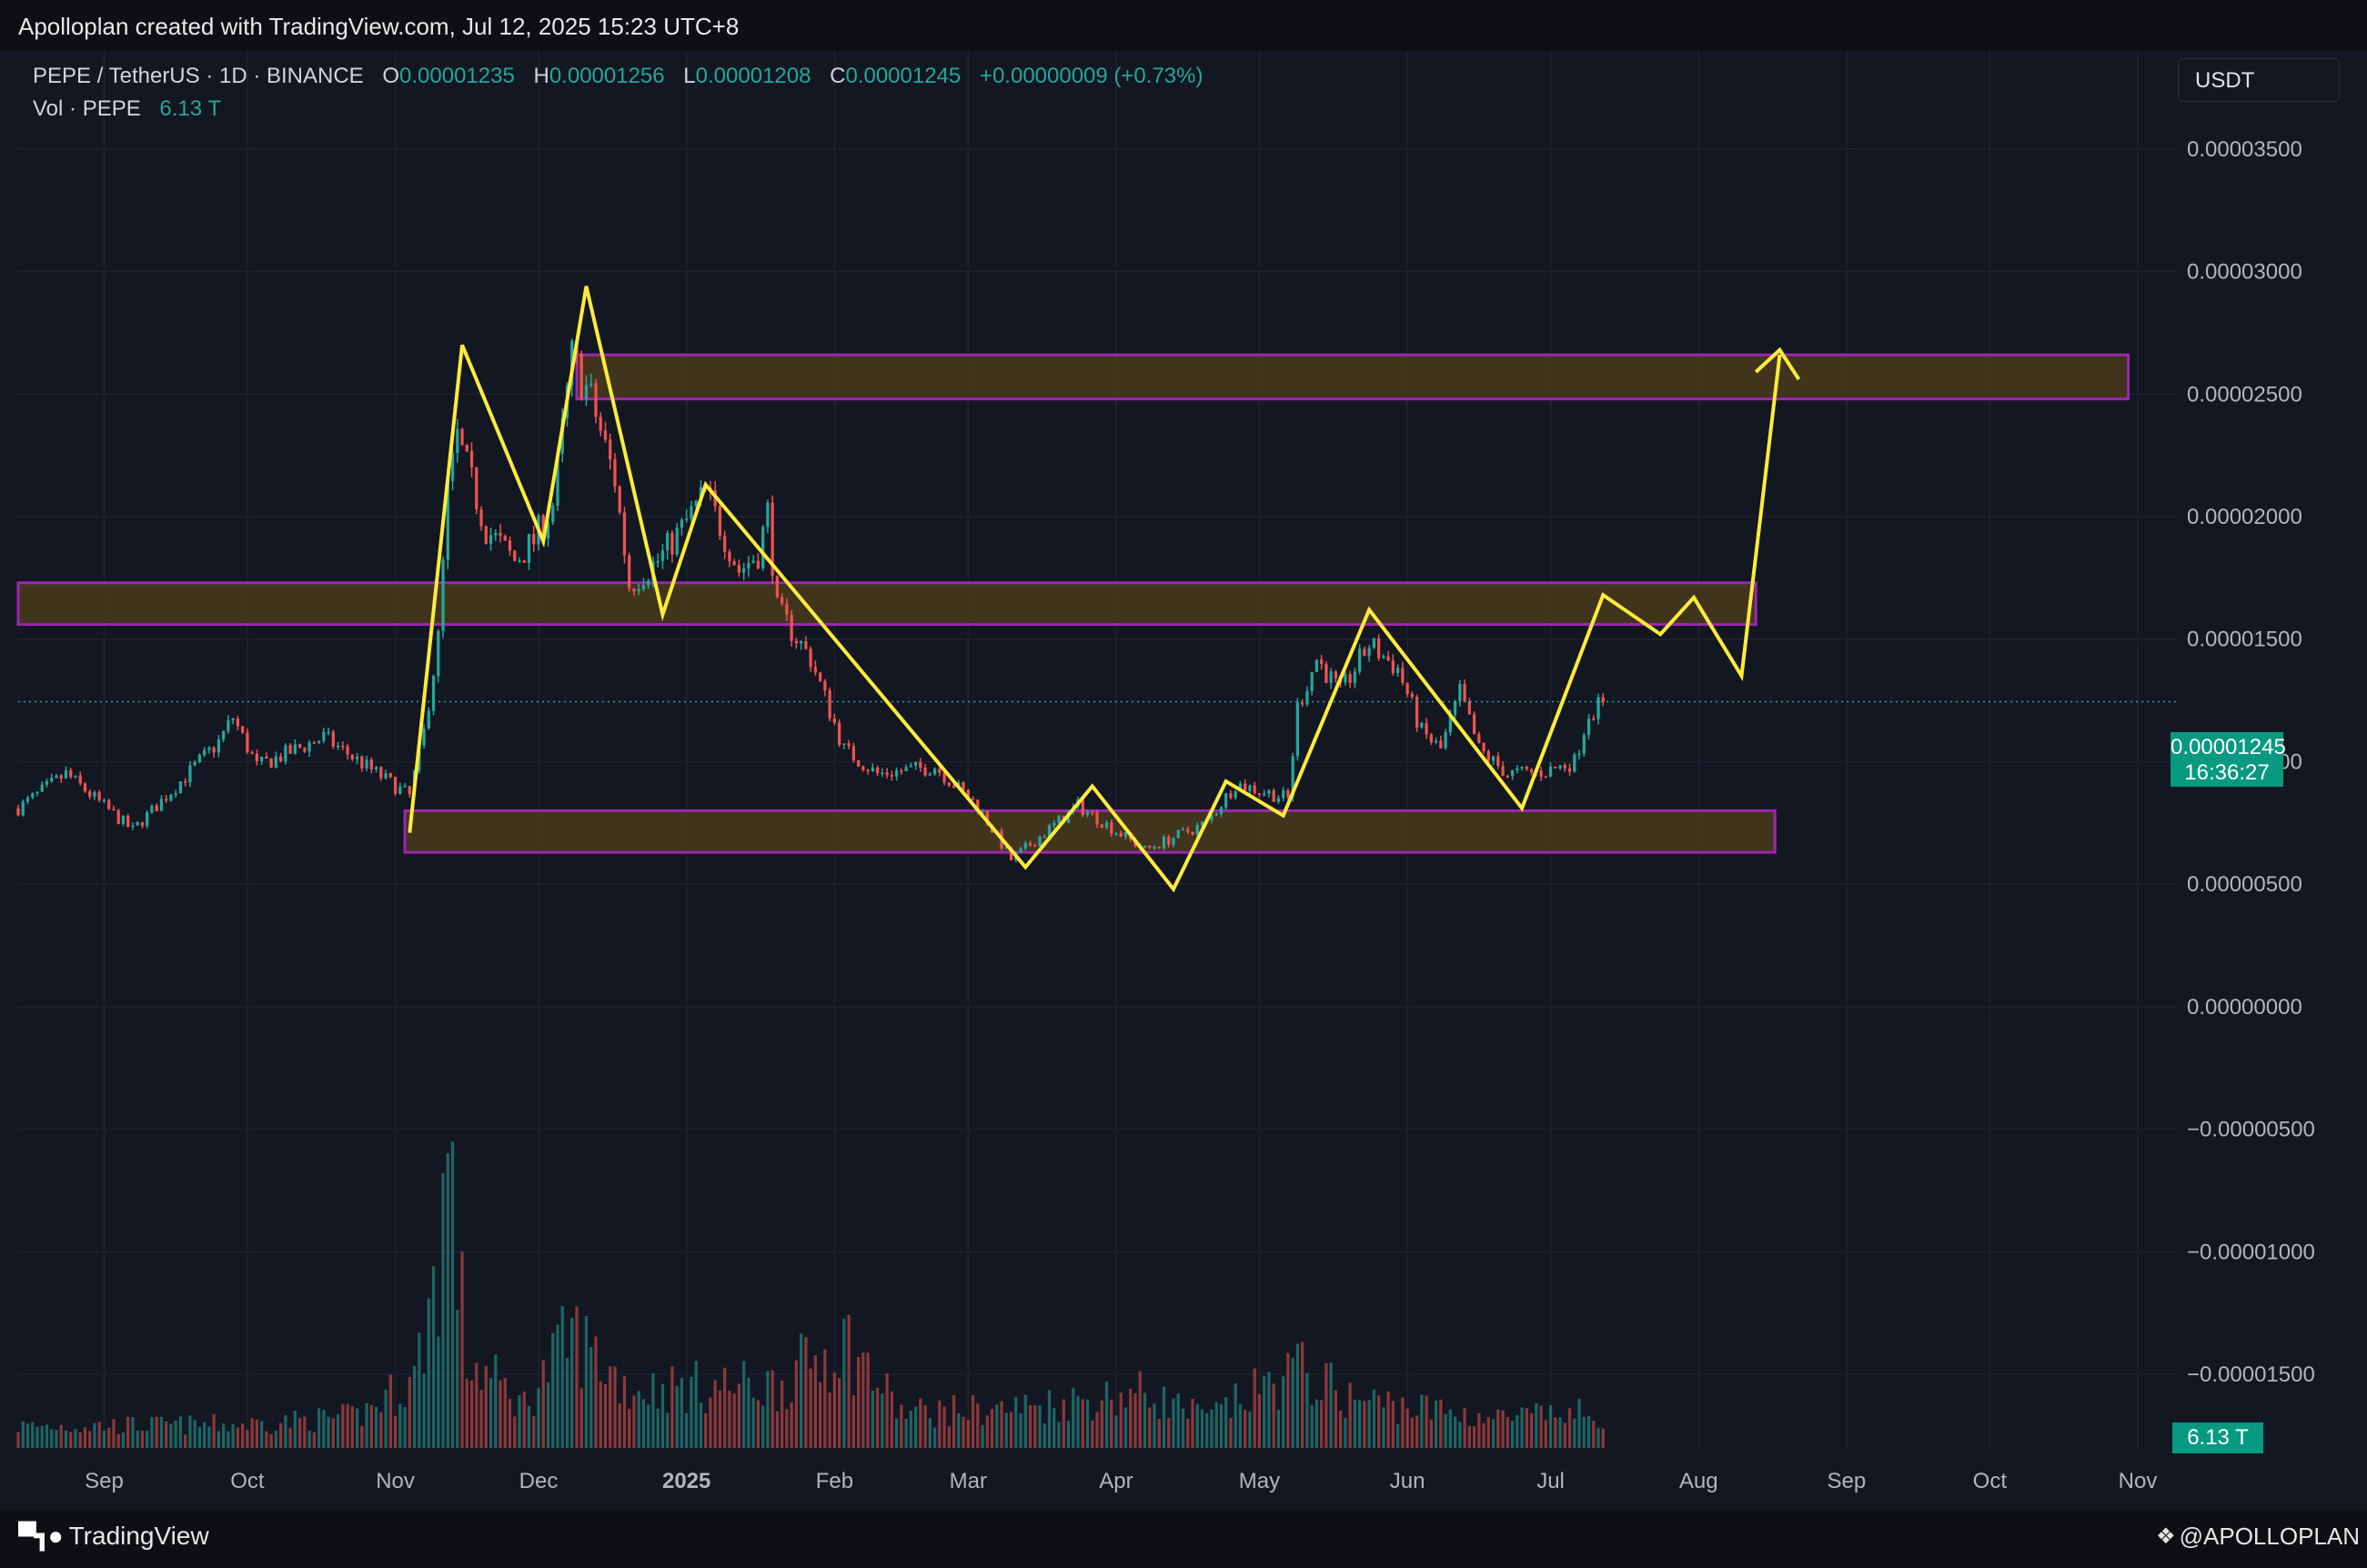 The image size is (2367, 1568). Describe the element at coordinates (1698, 1481) in the screenshot. I see `x-tick-label: Aug` at that location.